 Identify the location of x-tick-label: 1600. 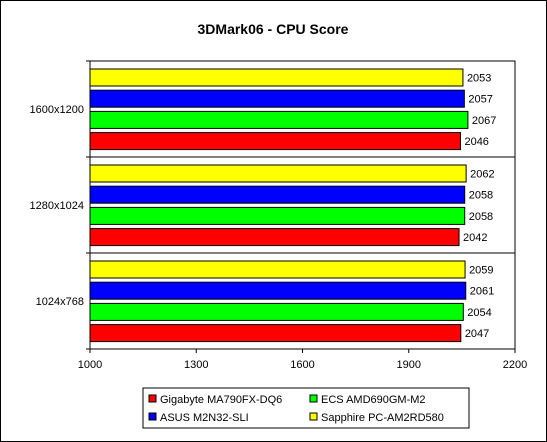
(302, 365).